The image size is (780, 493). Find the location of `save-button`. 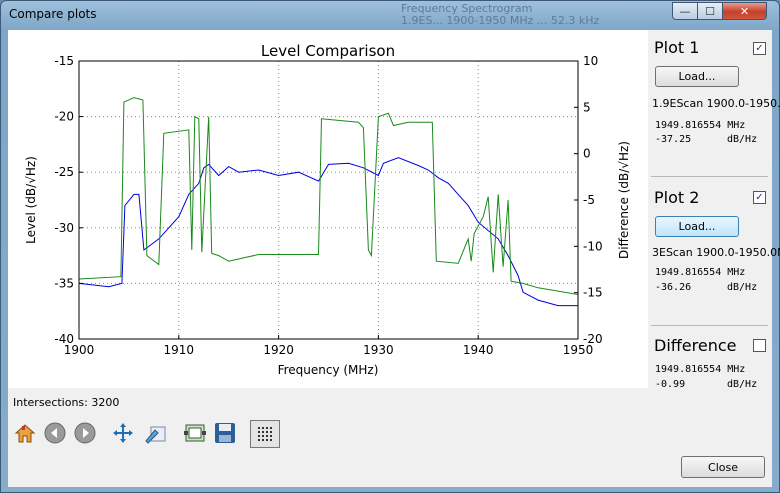

save-button is located at coordinates (225, 433).